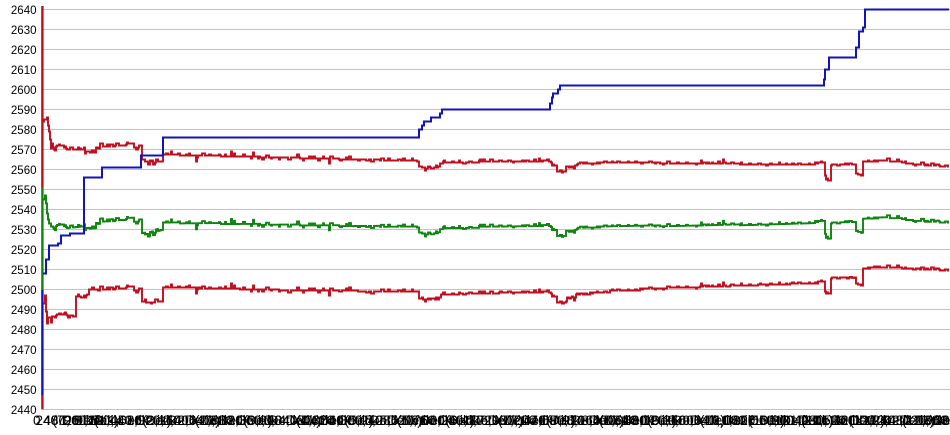  I want to click on svg-text: 6,000 Detik, so click(445, 420).